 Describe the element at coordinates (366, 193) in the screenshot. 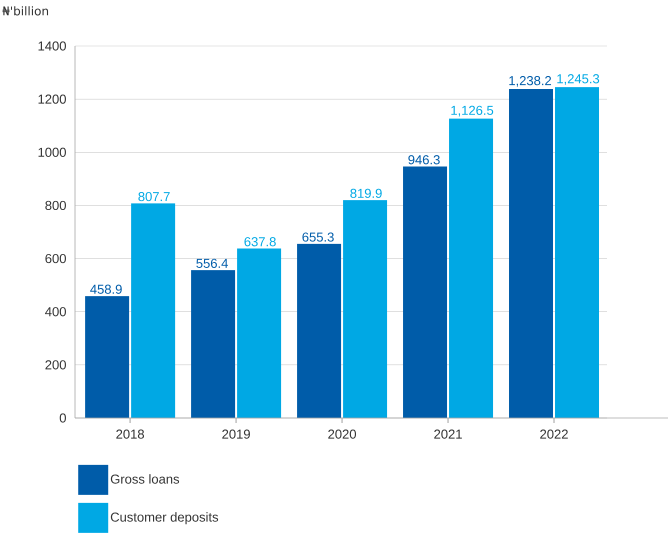

I see `data-label: 819.9` at that location.